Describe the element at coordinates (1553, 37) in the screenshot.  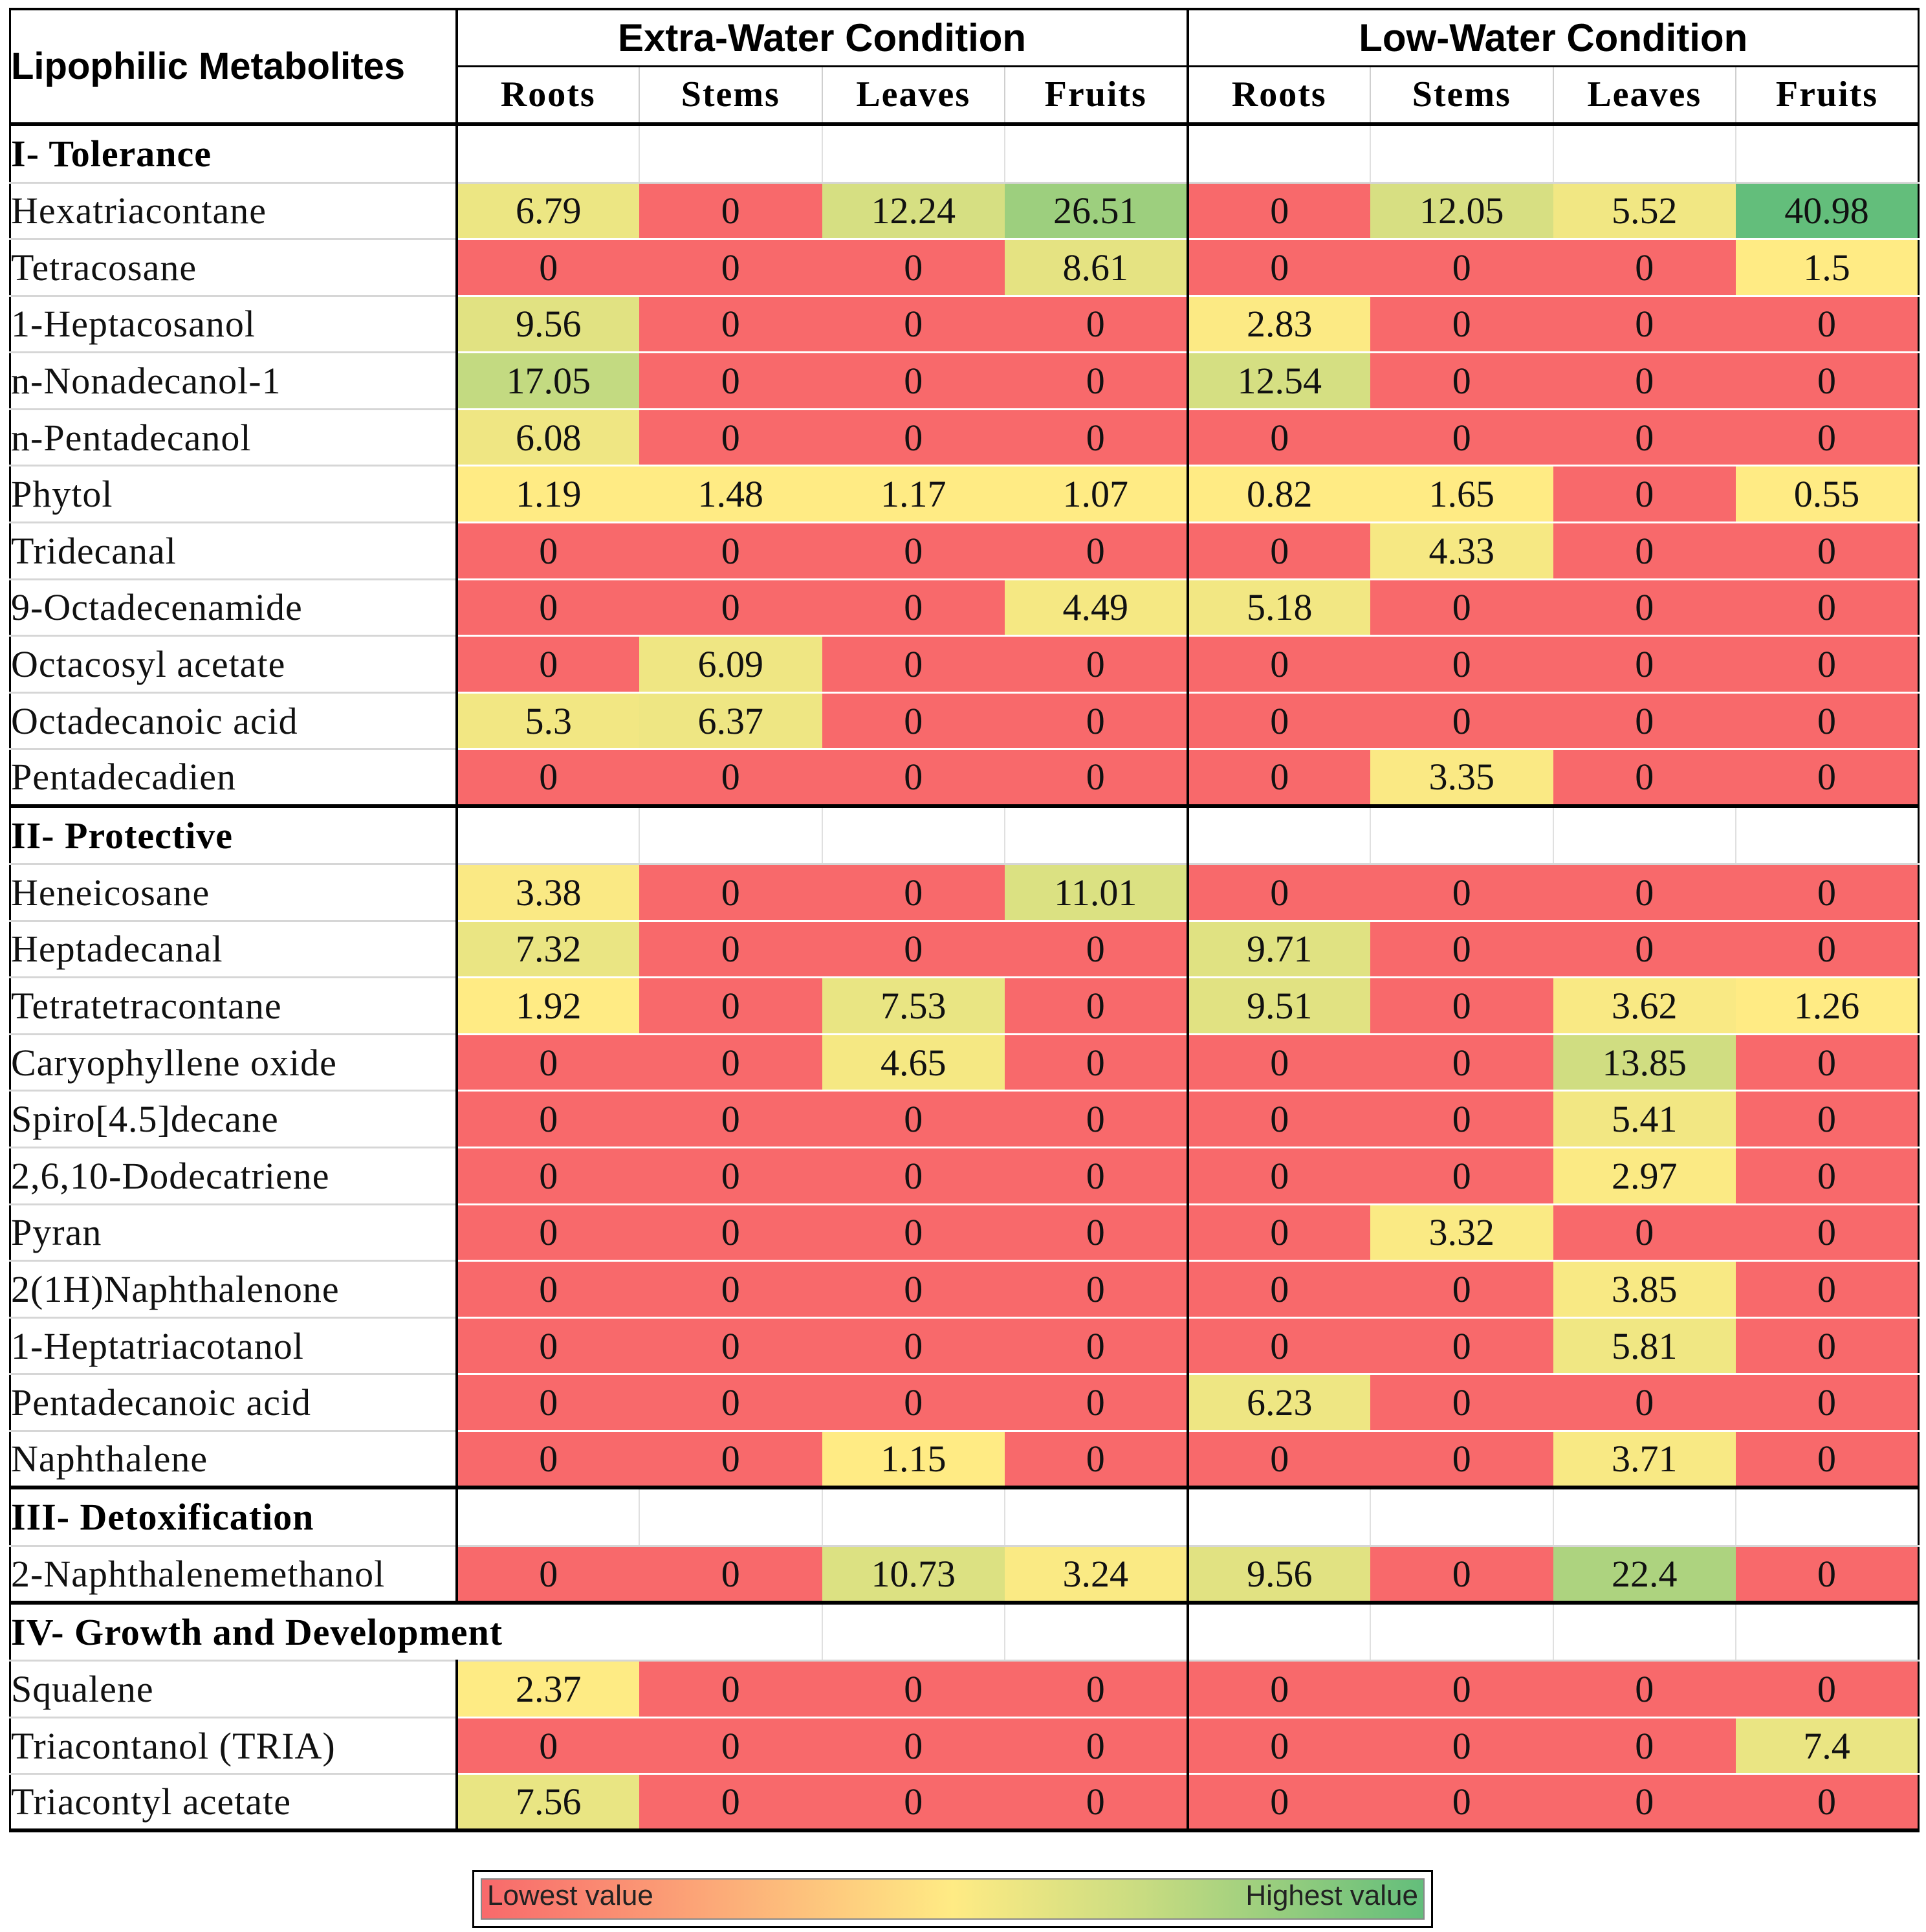
I see `condition-header-low-water: Low-Water Condition` at that location.